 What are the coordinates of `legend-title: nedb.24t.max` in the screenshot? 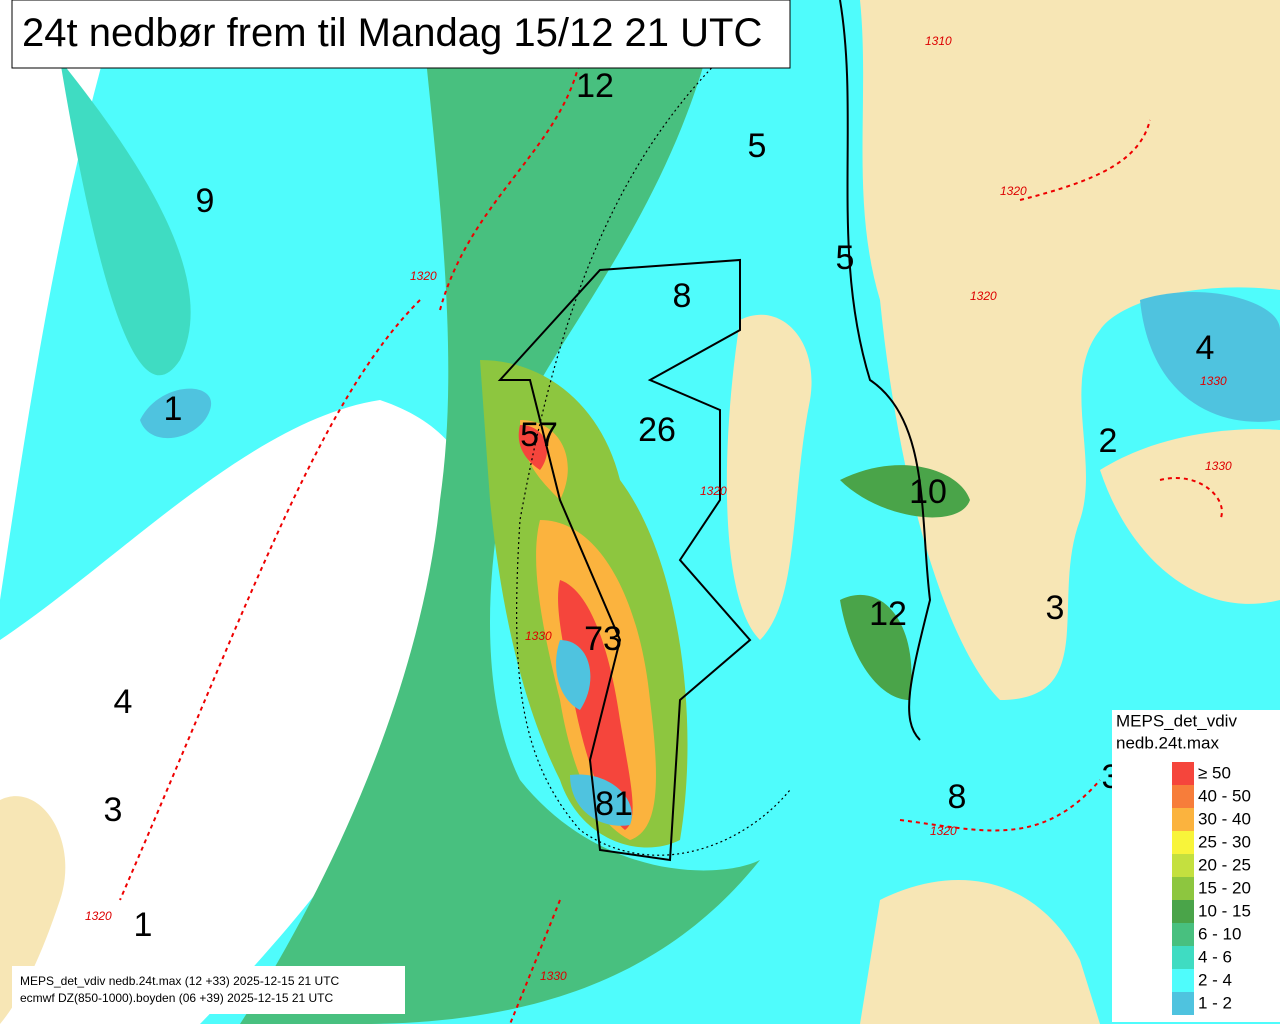 It's located at (1168, 742).